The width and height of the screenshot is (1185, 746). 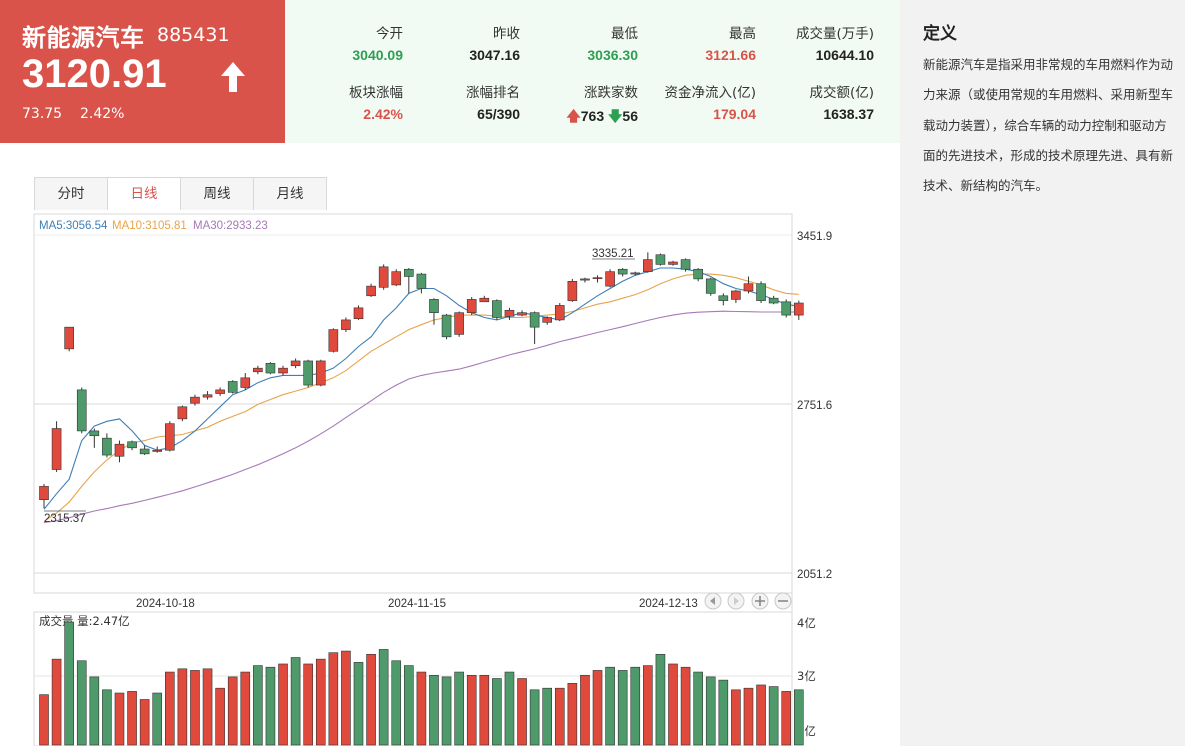 I want to click on ma10-legend: MA10:3105.81, so click(x=149, y=226).